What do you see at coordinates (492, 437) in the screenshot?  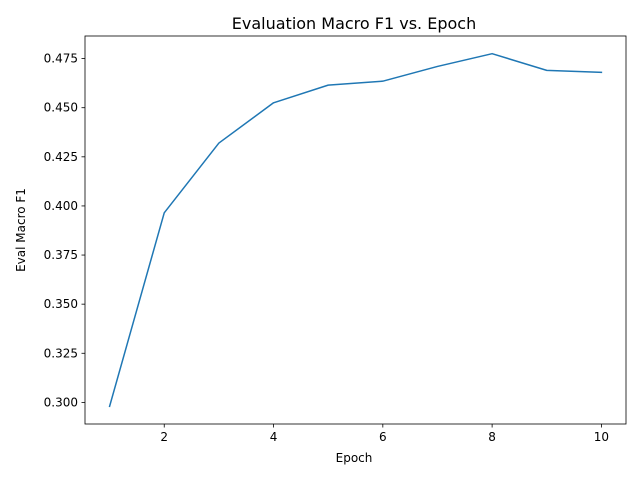 I see `x-tick-label: 8` at bounding box center [492, 437].